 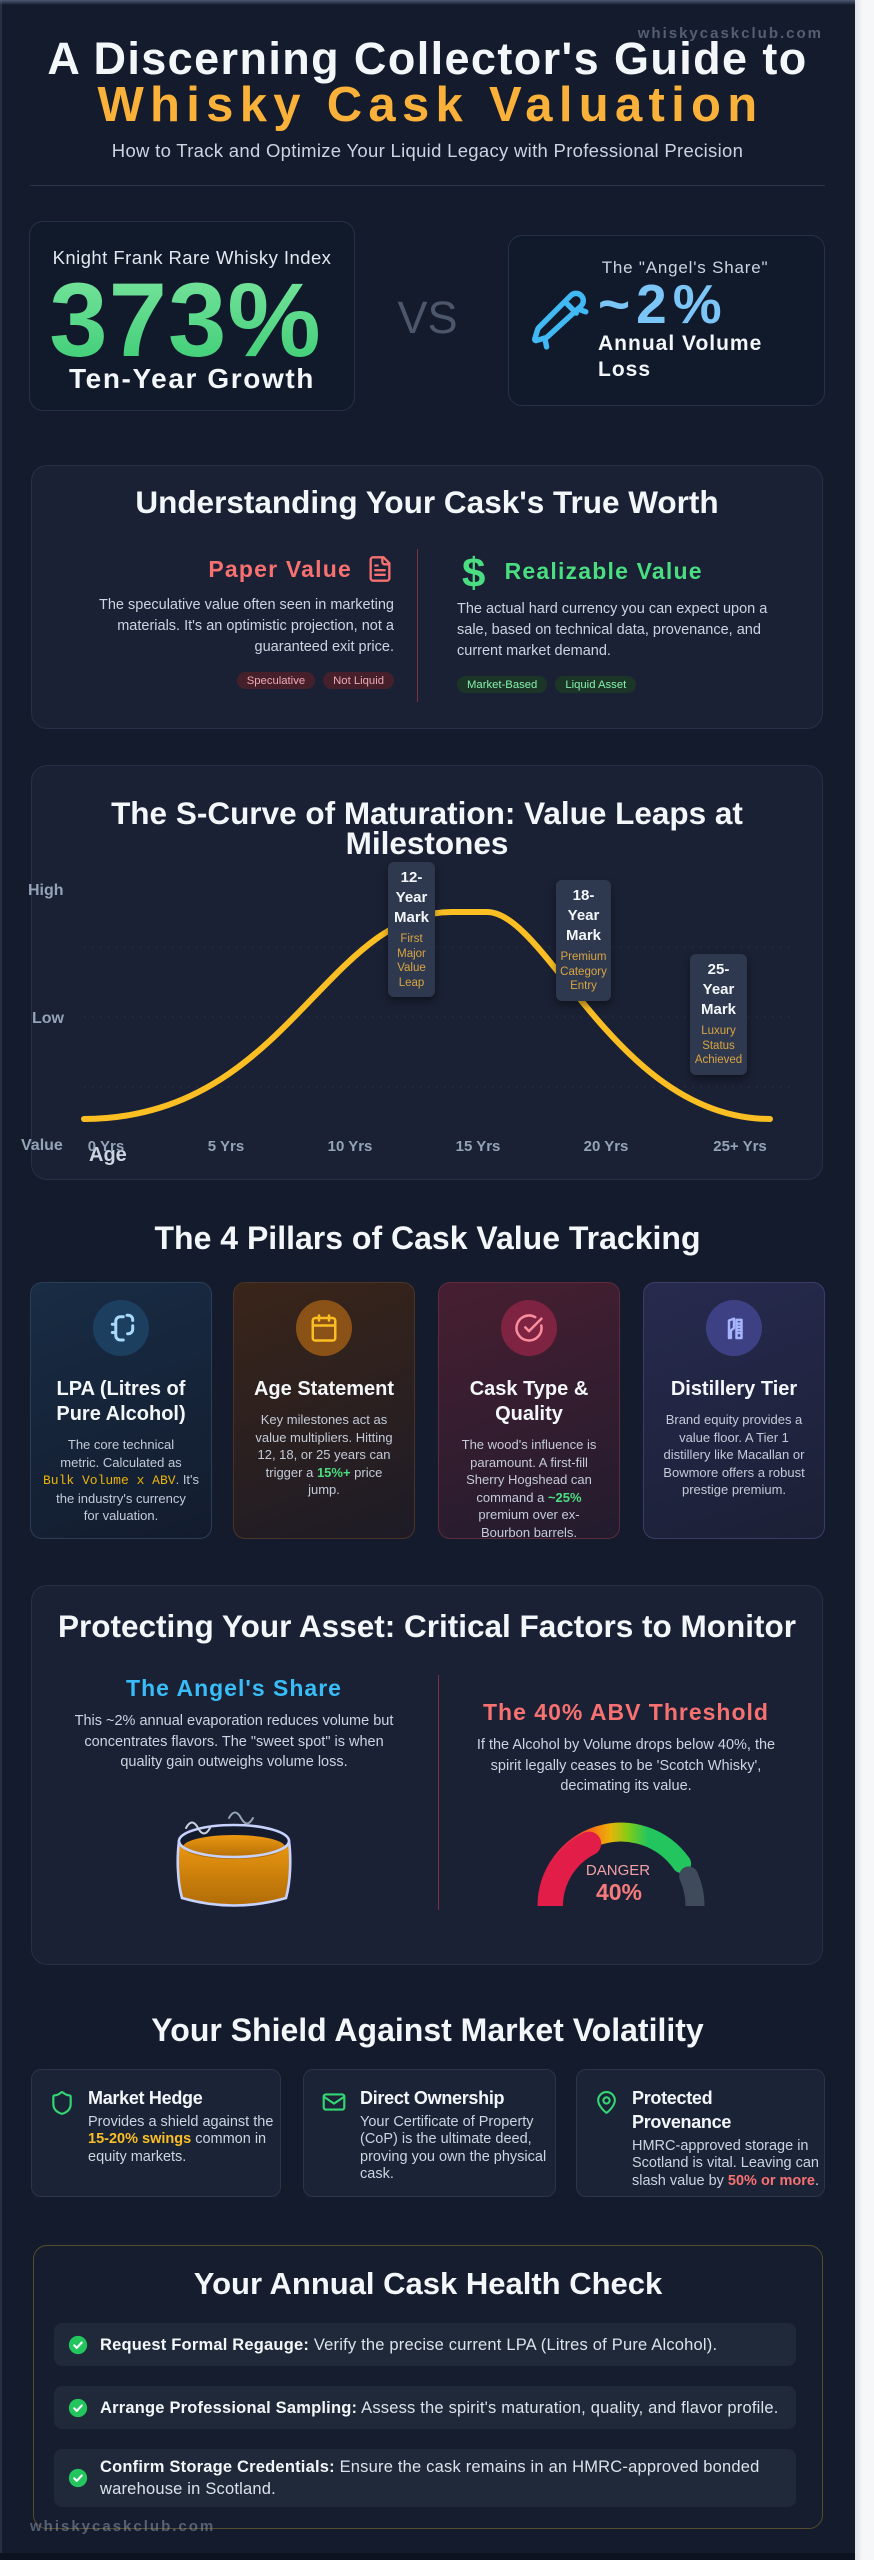 What do you see at coordinates (618, 1870) in the screenshot?
I see `svg-text: DANGER` at bounding box center [618, 1870].